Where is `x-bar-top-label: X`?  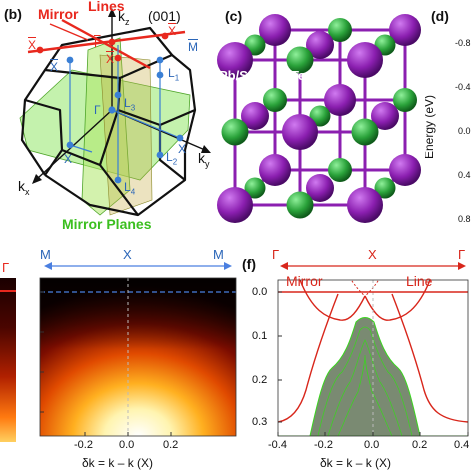
x-bar-top-label: X is located at coordinates (54, 67).